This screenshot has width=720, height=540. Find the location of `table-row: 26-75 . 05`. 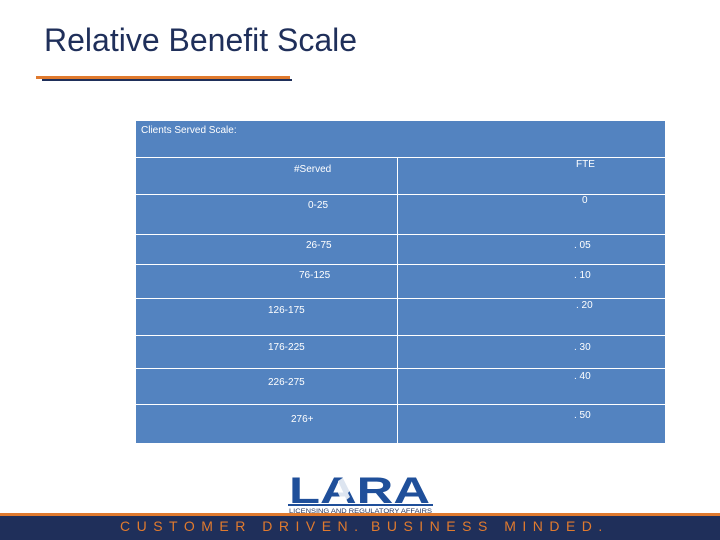

table-row: 26-75 . 05 is located at coordinates (400, 249).